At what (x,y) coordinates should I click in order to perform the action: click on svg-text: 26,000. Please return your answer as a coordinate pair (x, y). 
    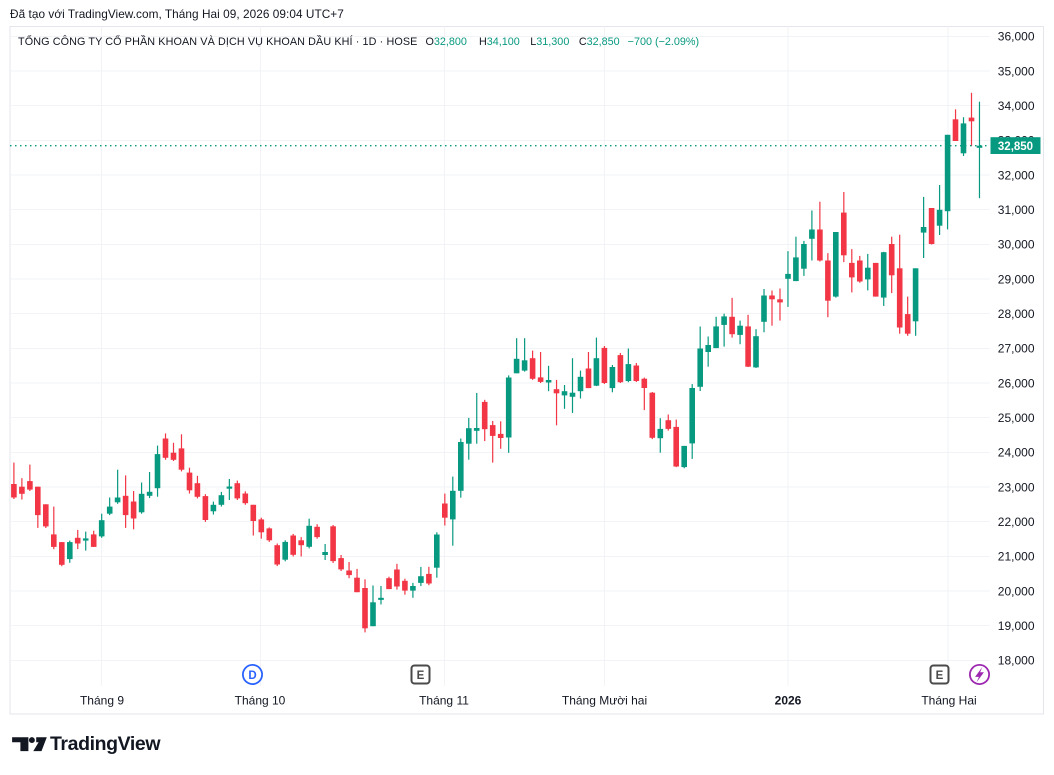
    Looking at the image, I should click on (1016, 383).